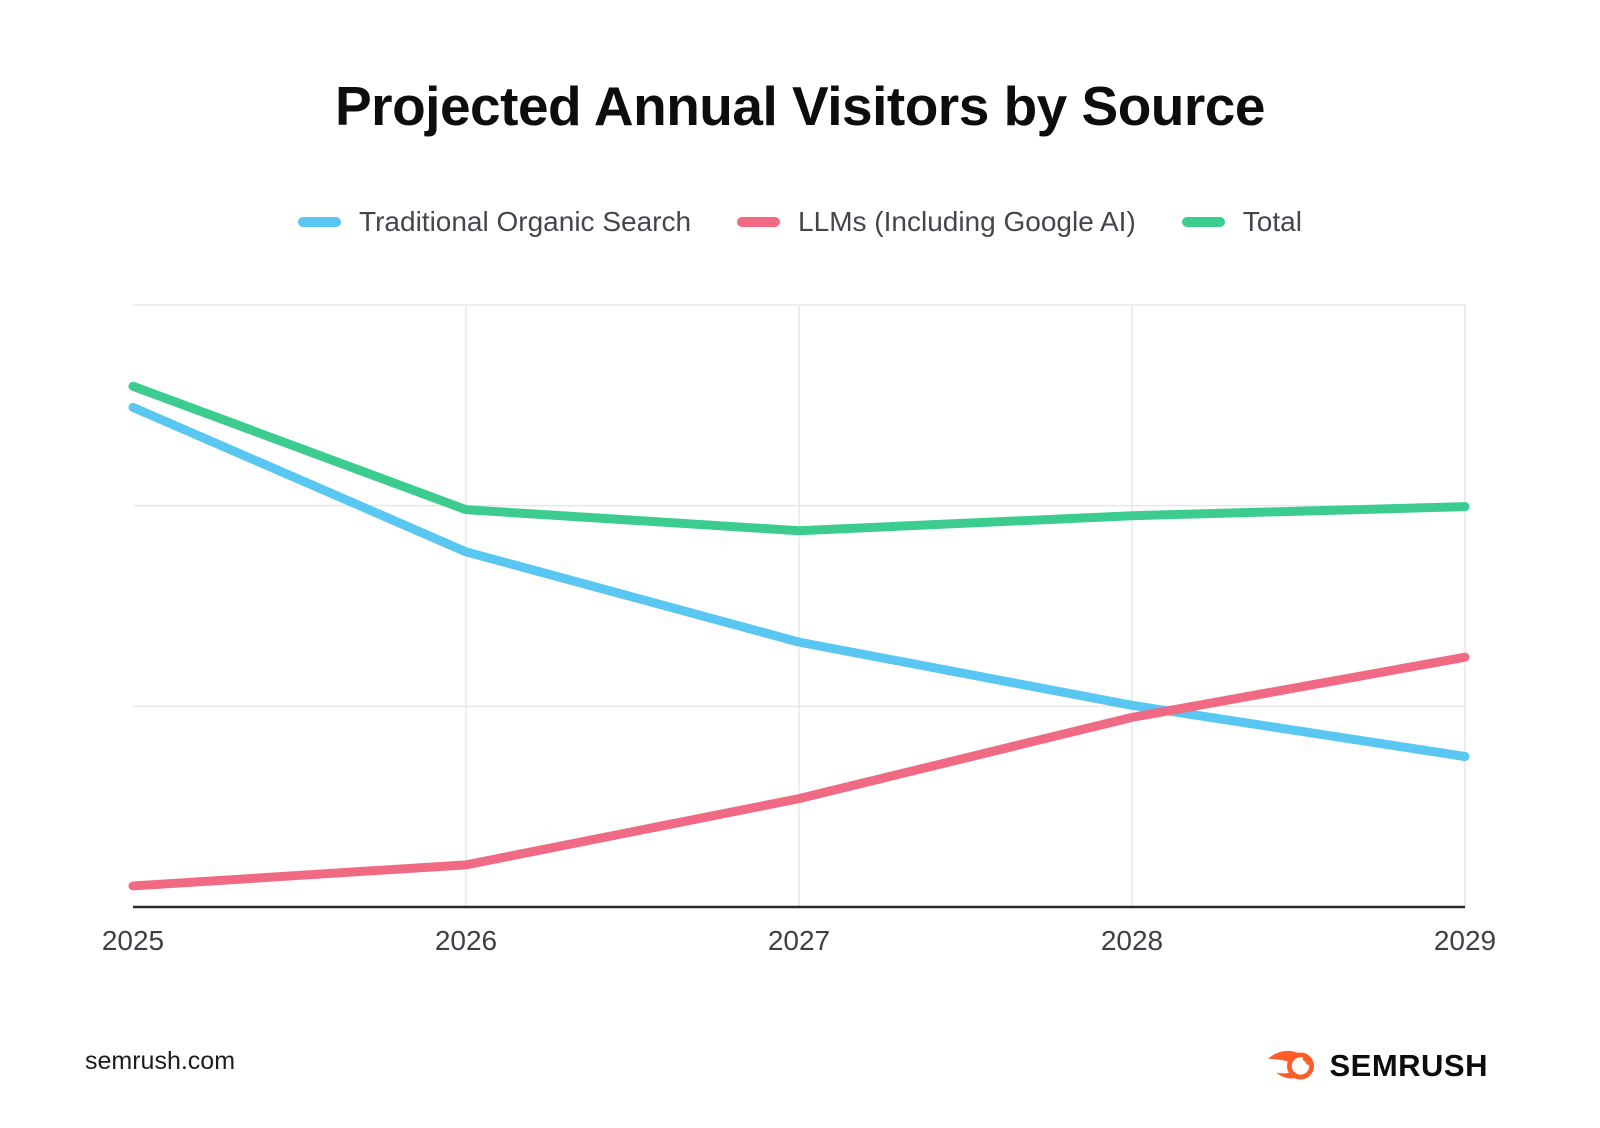 This screenshot has width=1600, height=1128. Describe the element at coordinates (800, 106) in the screenshot. I see `chart-title: Projected Annual Visitors by Source` at that location.